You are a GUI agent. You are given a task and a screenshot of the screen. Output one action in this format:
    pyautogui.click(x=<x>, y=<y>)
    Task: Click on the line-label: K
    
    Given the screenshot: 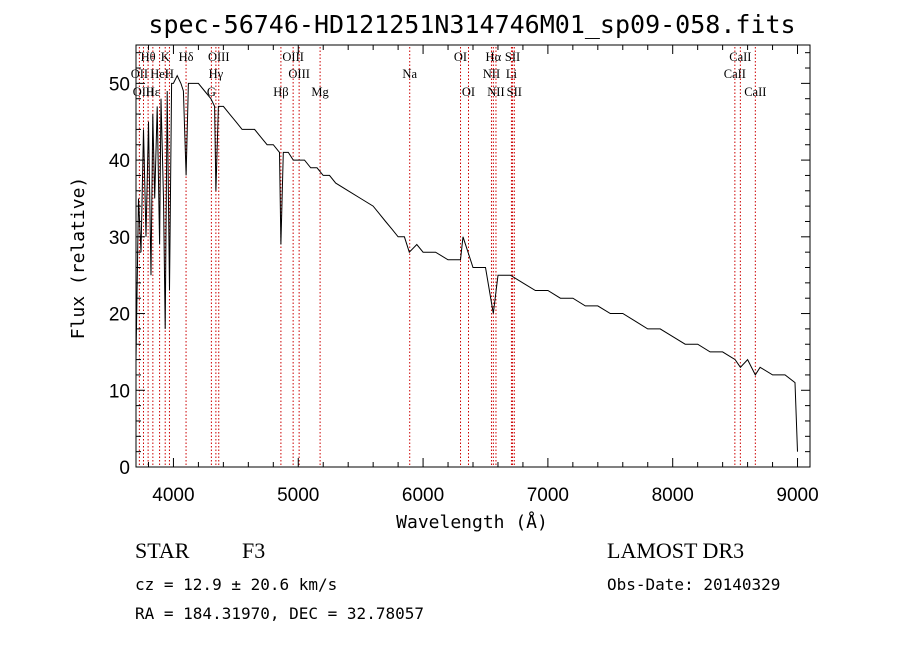 What is the action you would take?
    pyautogui.click(x=165, y=57)
    